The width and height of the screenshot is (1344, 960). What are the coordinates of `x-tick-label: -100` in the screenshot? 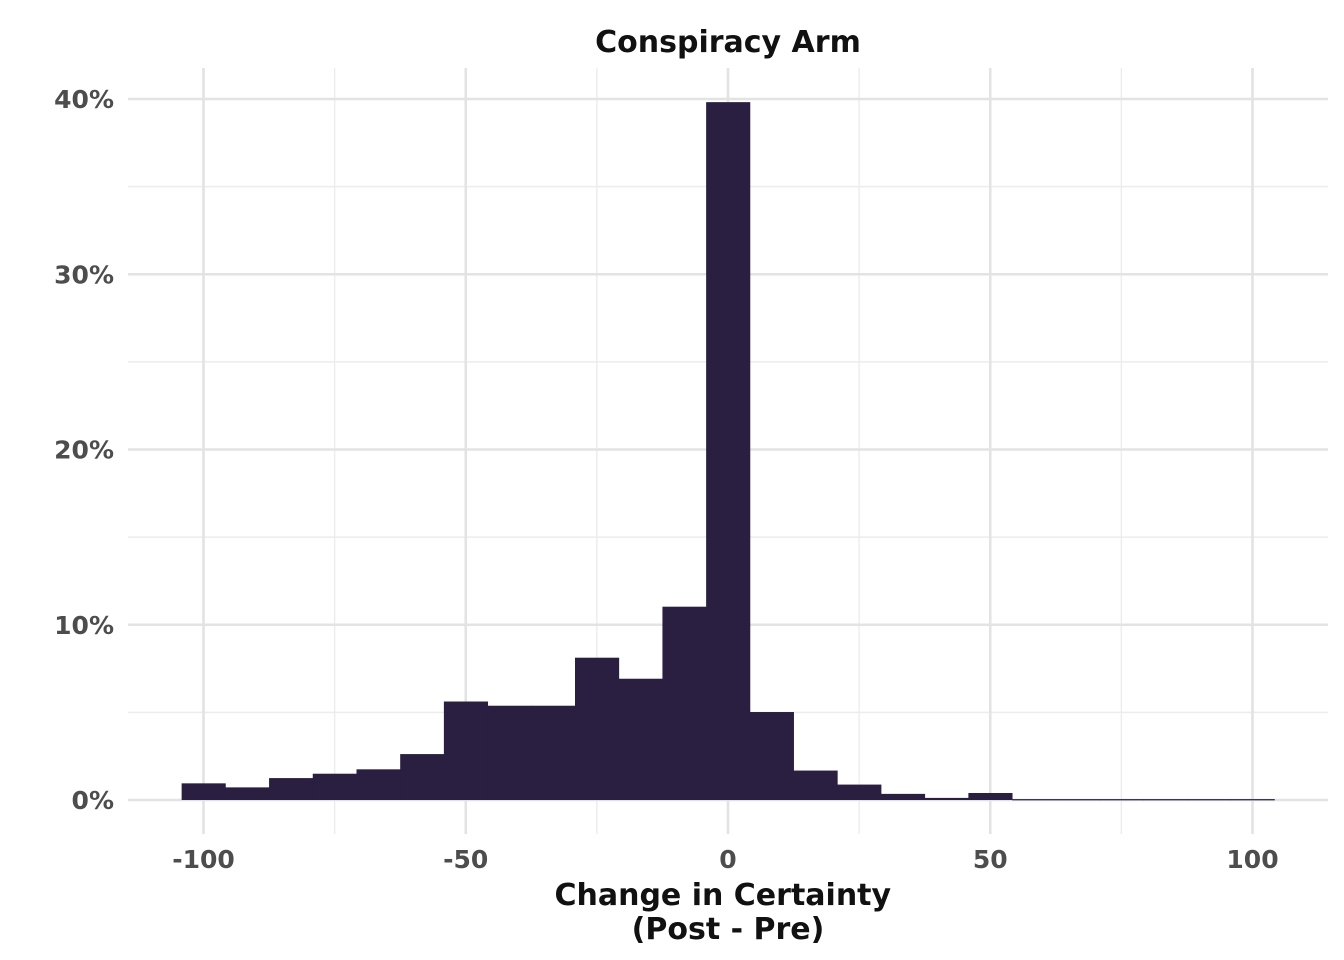 It's located at (203, 859).